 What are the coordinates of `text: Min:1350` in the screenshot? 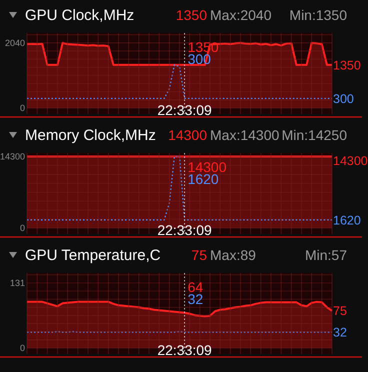 It's located at (318, 15).